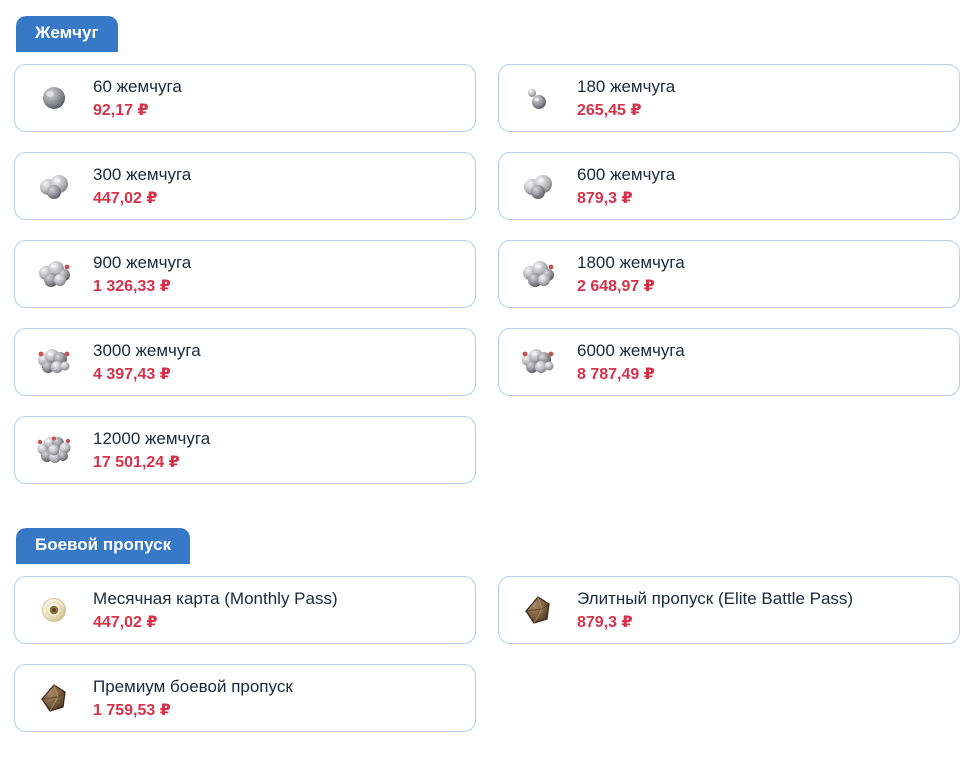 The width and height of the screenshot is (974, 761). Describe the element at coordinates (626, 174) in the screenshot. I see `product-title: 600 жемчуга` at that location.